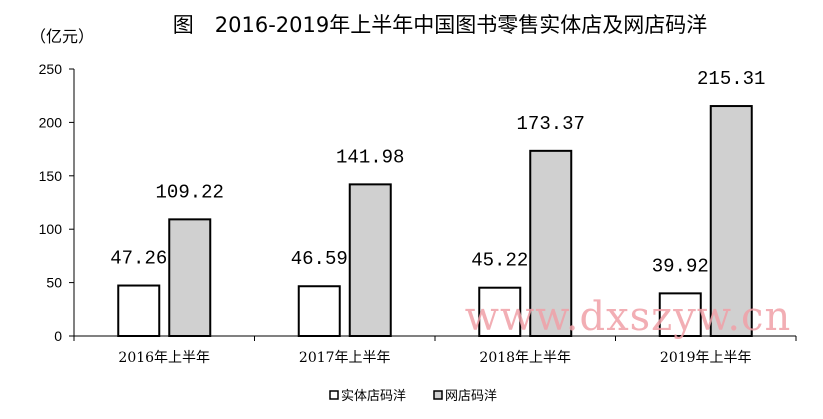  I want to click on data-label: 39.92, so click(680, 266).